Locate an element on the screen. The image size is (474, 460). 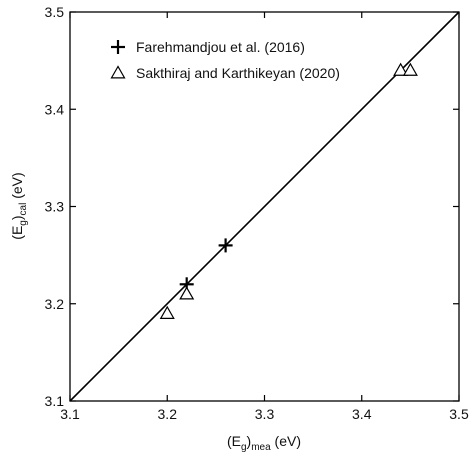
y-label-unit: (eV) is located at coordinates (17, 187).